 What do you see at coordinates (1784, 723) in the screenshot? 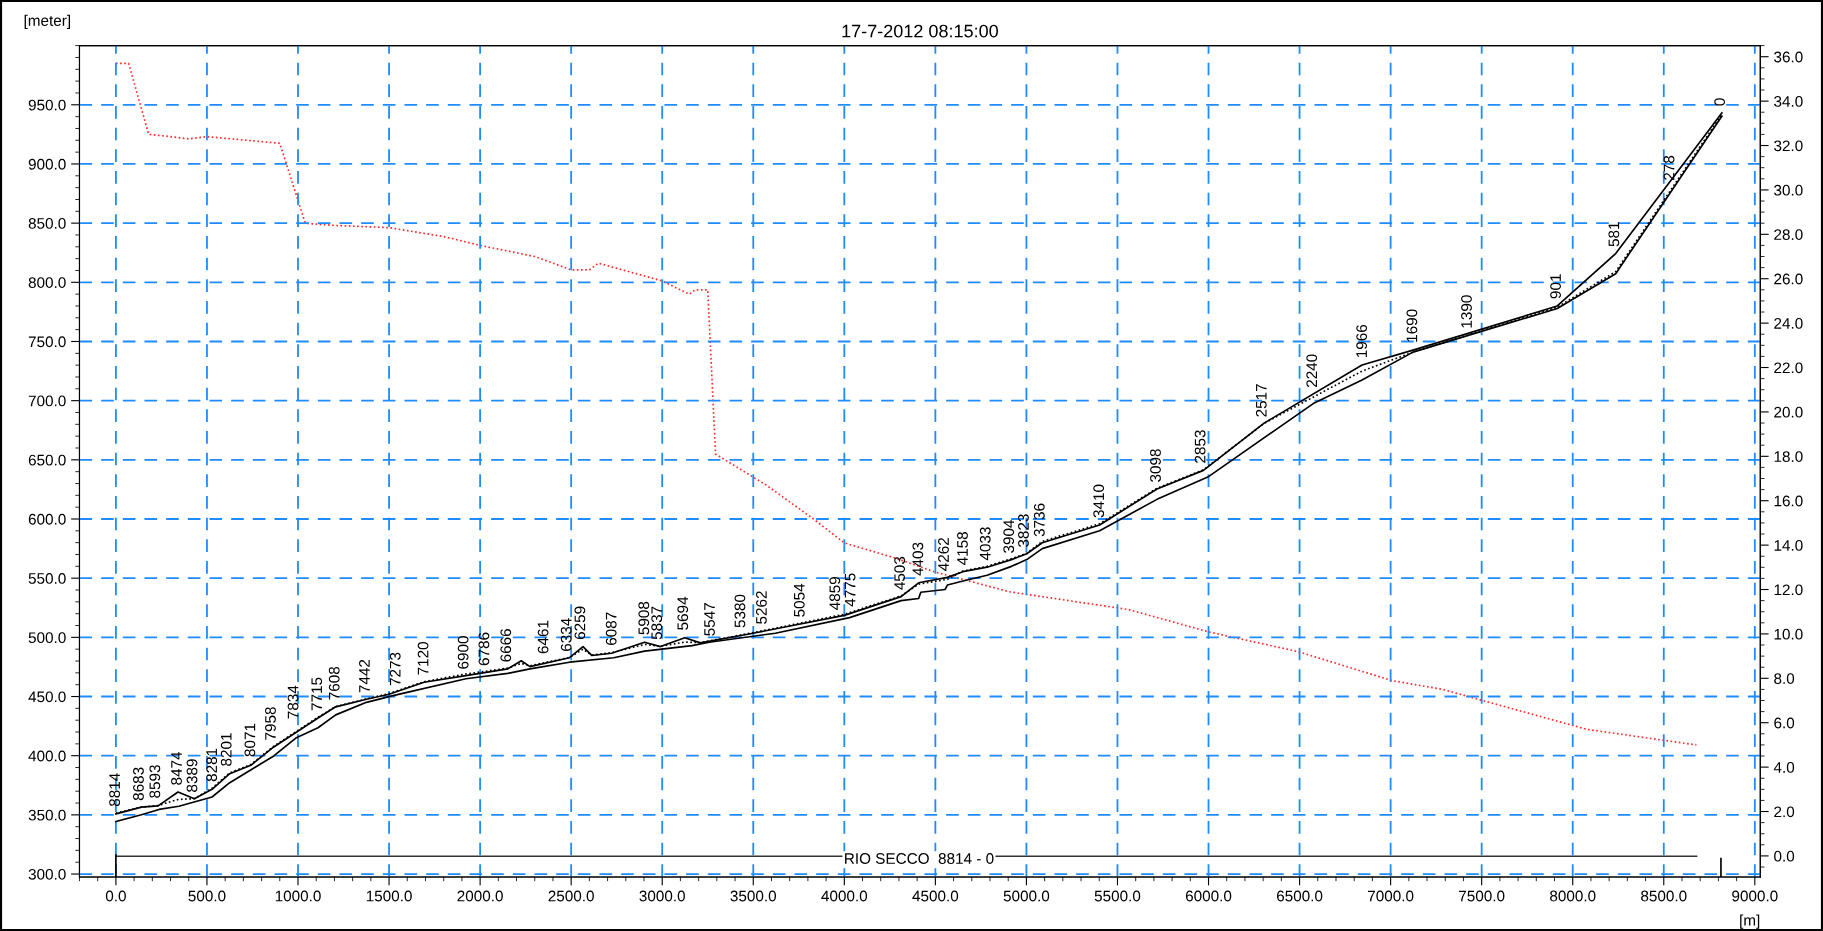
I see `y2-tick-label: 6.0` at bounding box center [1784, 723].